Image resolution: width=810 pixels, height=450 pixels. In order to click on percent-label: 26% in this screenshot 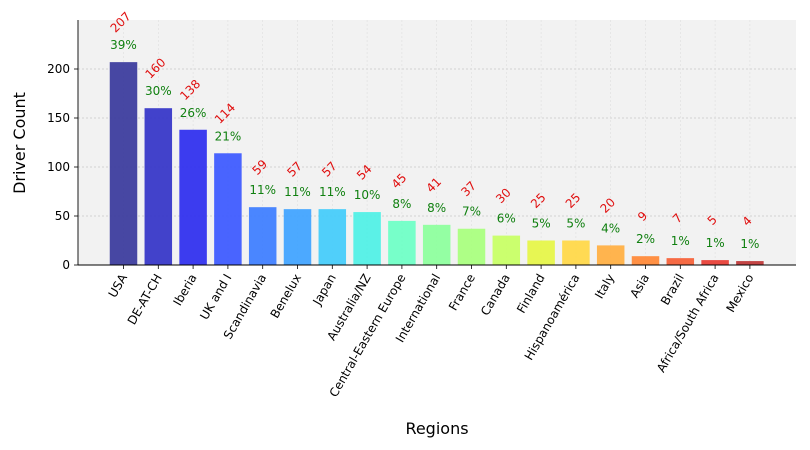, I will do `click(193, 113)`.